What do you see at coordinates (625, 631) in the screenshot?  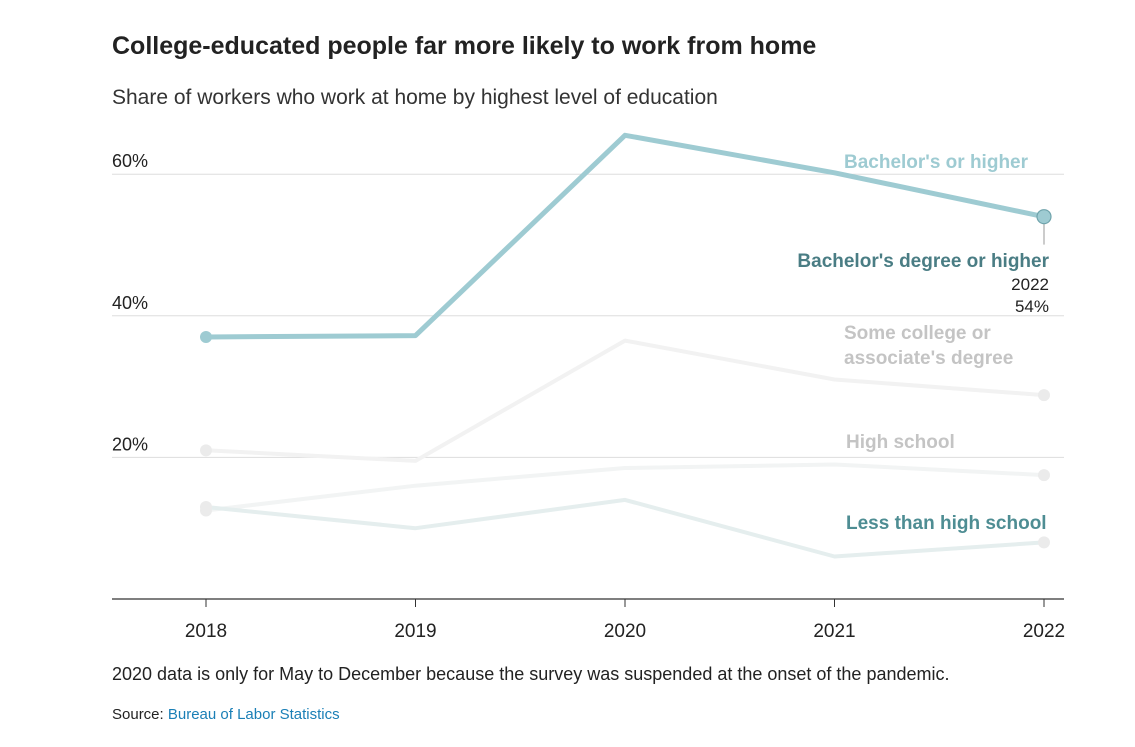 I see `x-tick-label: 2020` at bounding box center [625, 631].